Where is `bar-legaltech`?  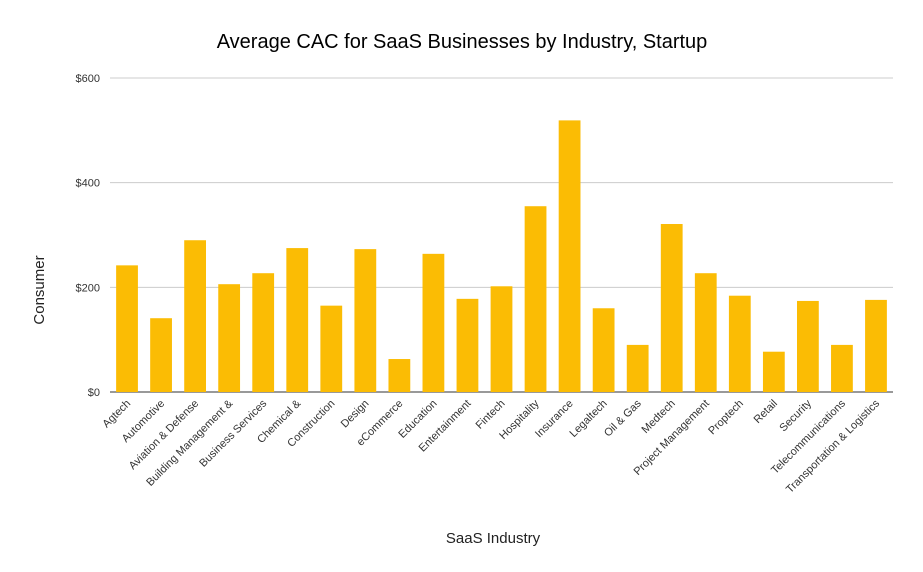
bar-legaltech is located at coordinates (603, 350).